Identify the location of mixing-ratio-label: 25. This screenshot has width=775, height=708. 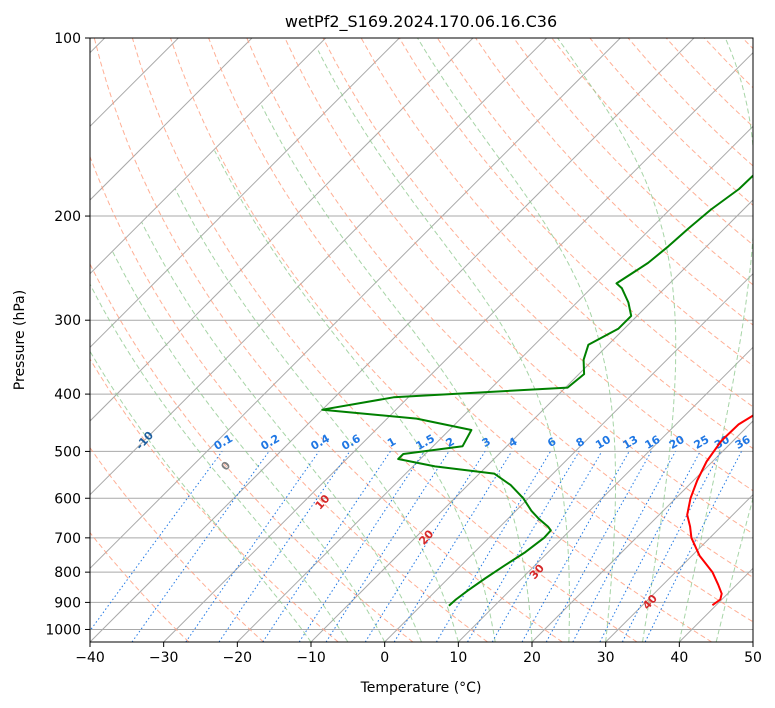
(702, 442).